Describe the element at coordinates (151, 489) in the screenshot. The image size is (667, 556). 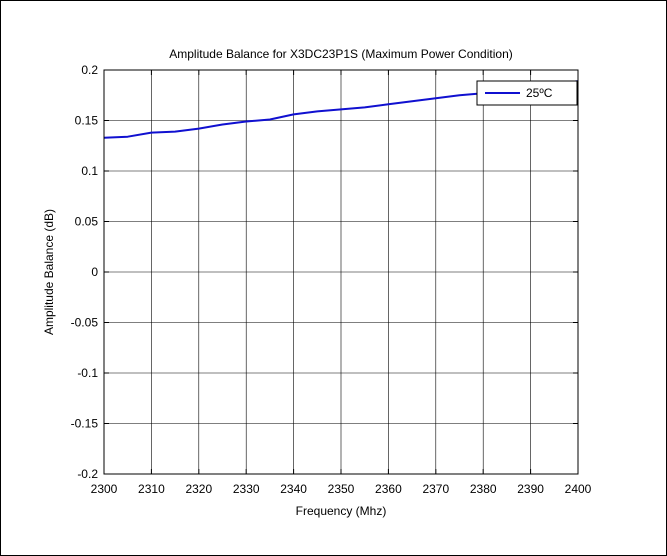
I see `x-tick-label: 2310` at that location.